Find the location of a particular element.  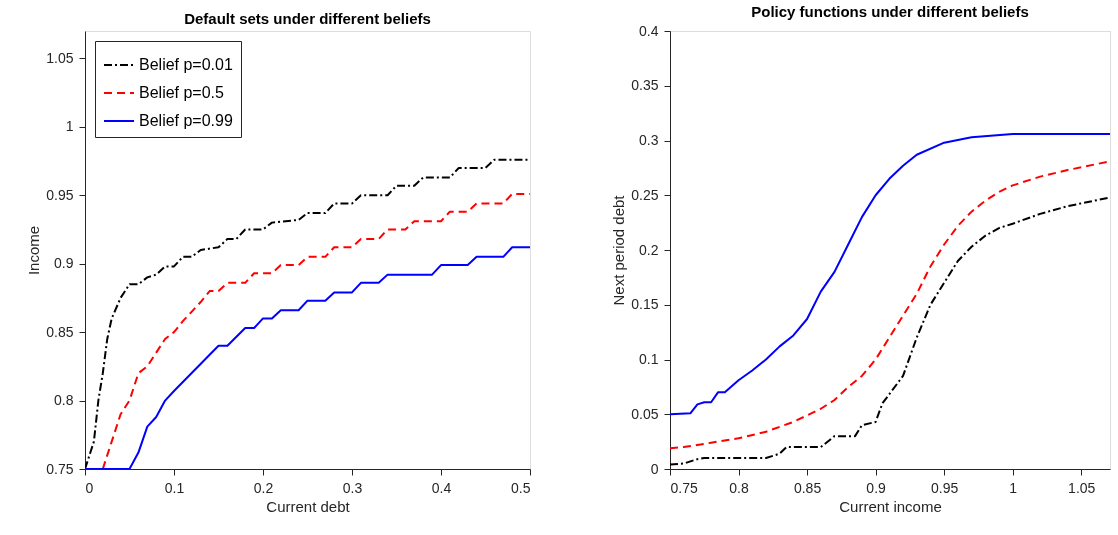

y-tick-label: 0.25 is located at coordinates (645, 194).